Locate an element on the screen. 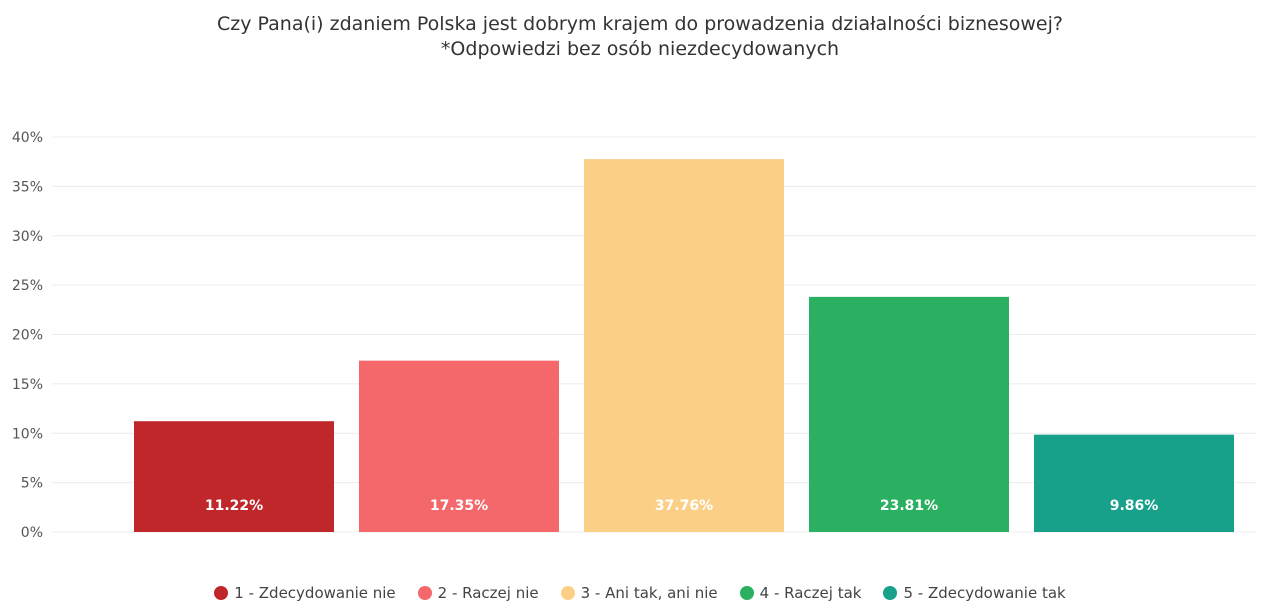 This screenshot has width=1280, height=612. legend-label: 5 - Zdecydowanie tak is located at coordinates (984, 593).